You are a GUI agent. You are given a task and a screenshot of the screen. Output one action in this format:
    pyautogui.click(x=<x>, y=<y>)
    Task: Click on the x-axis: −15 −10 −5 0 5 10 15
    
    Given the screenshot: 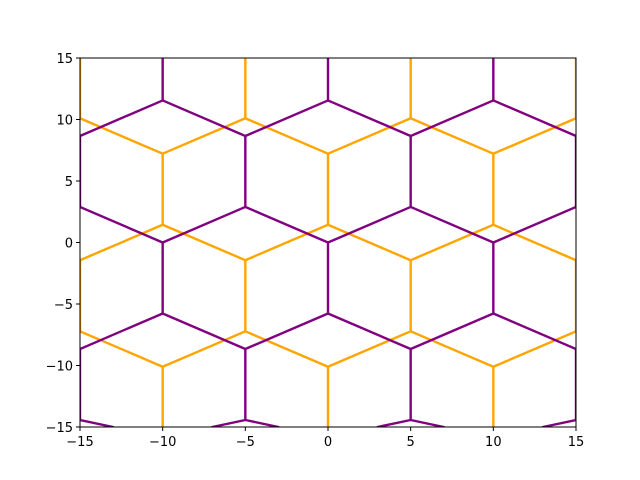 What is the action you would take?
    pyautogui.click(x=325, y=438)
    